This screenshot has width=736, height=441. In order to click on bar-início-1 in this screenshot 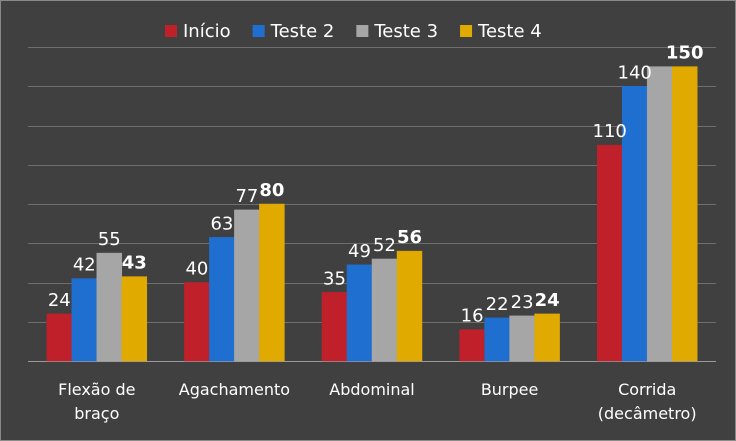, I will do `click(197, 322)`.